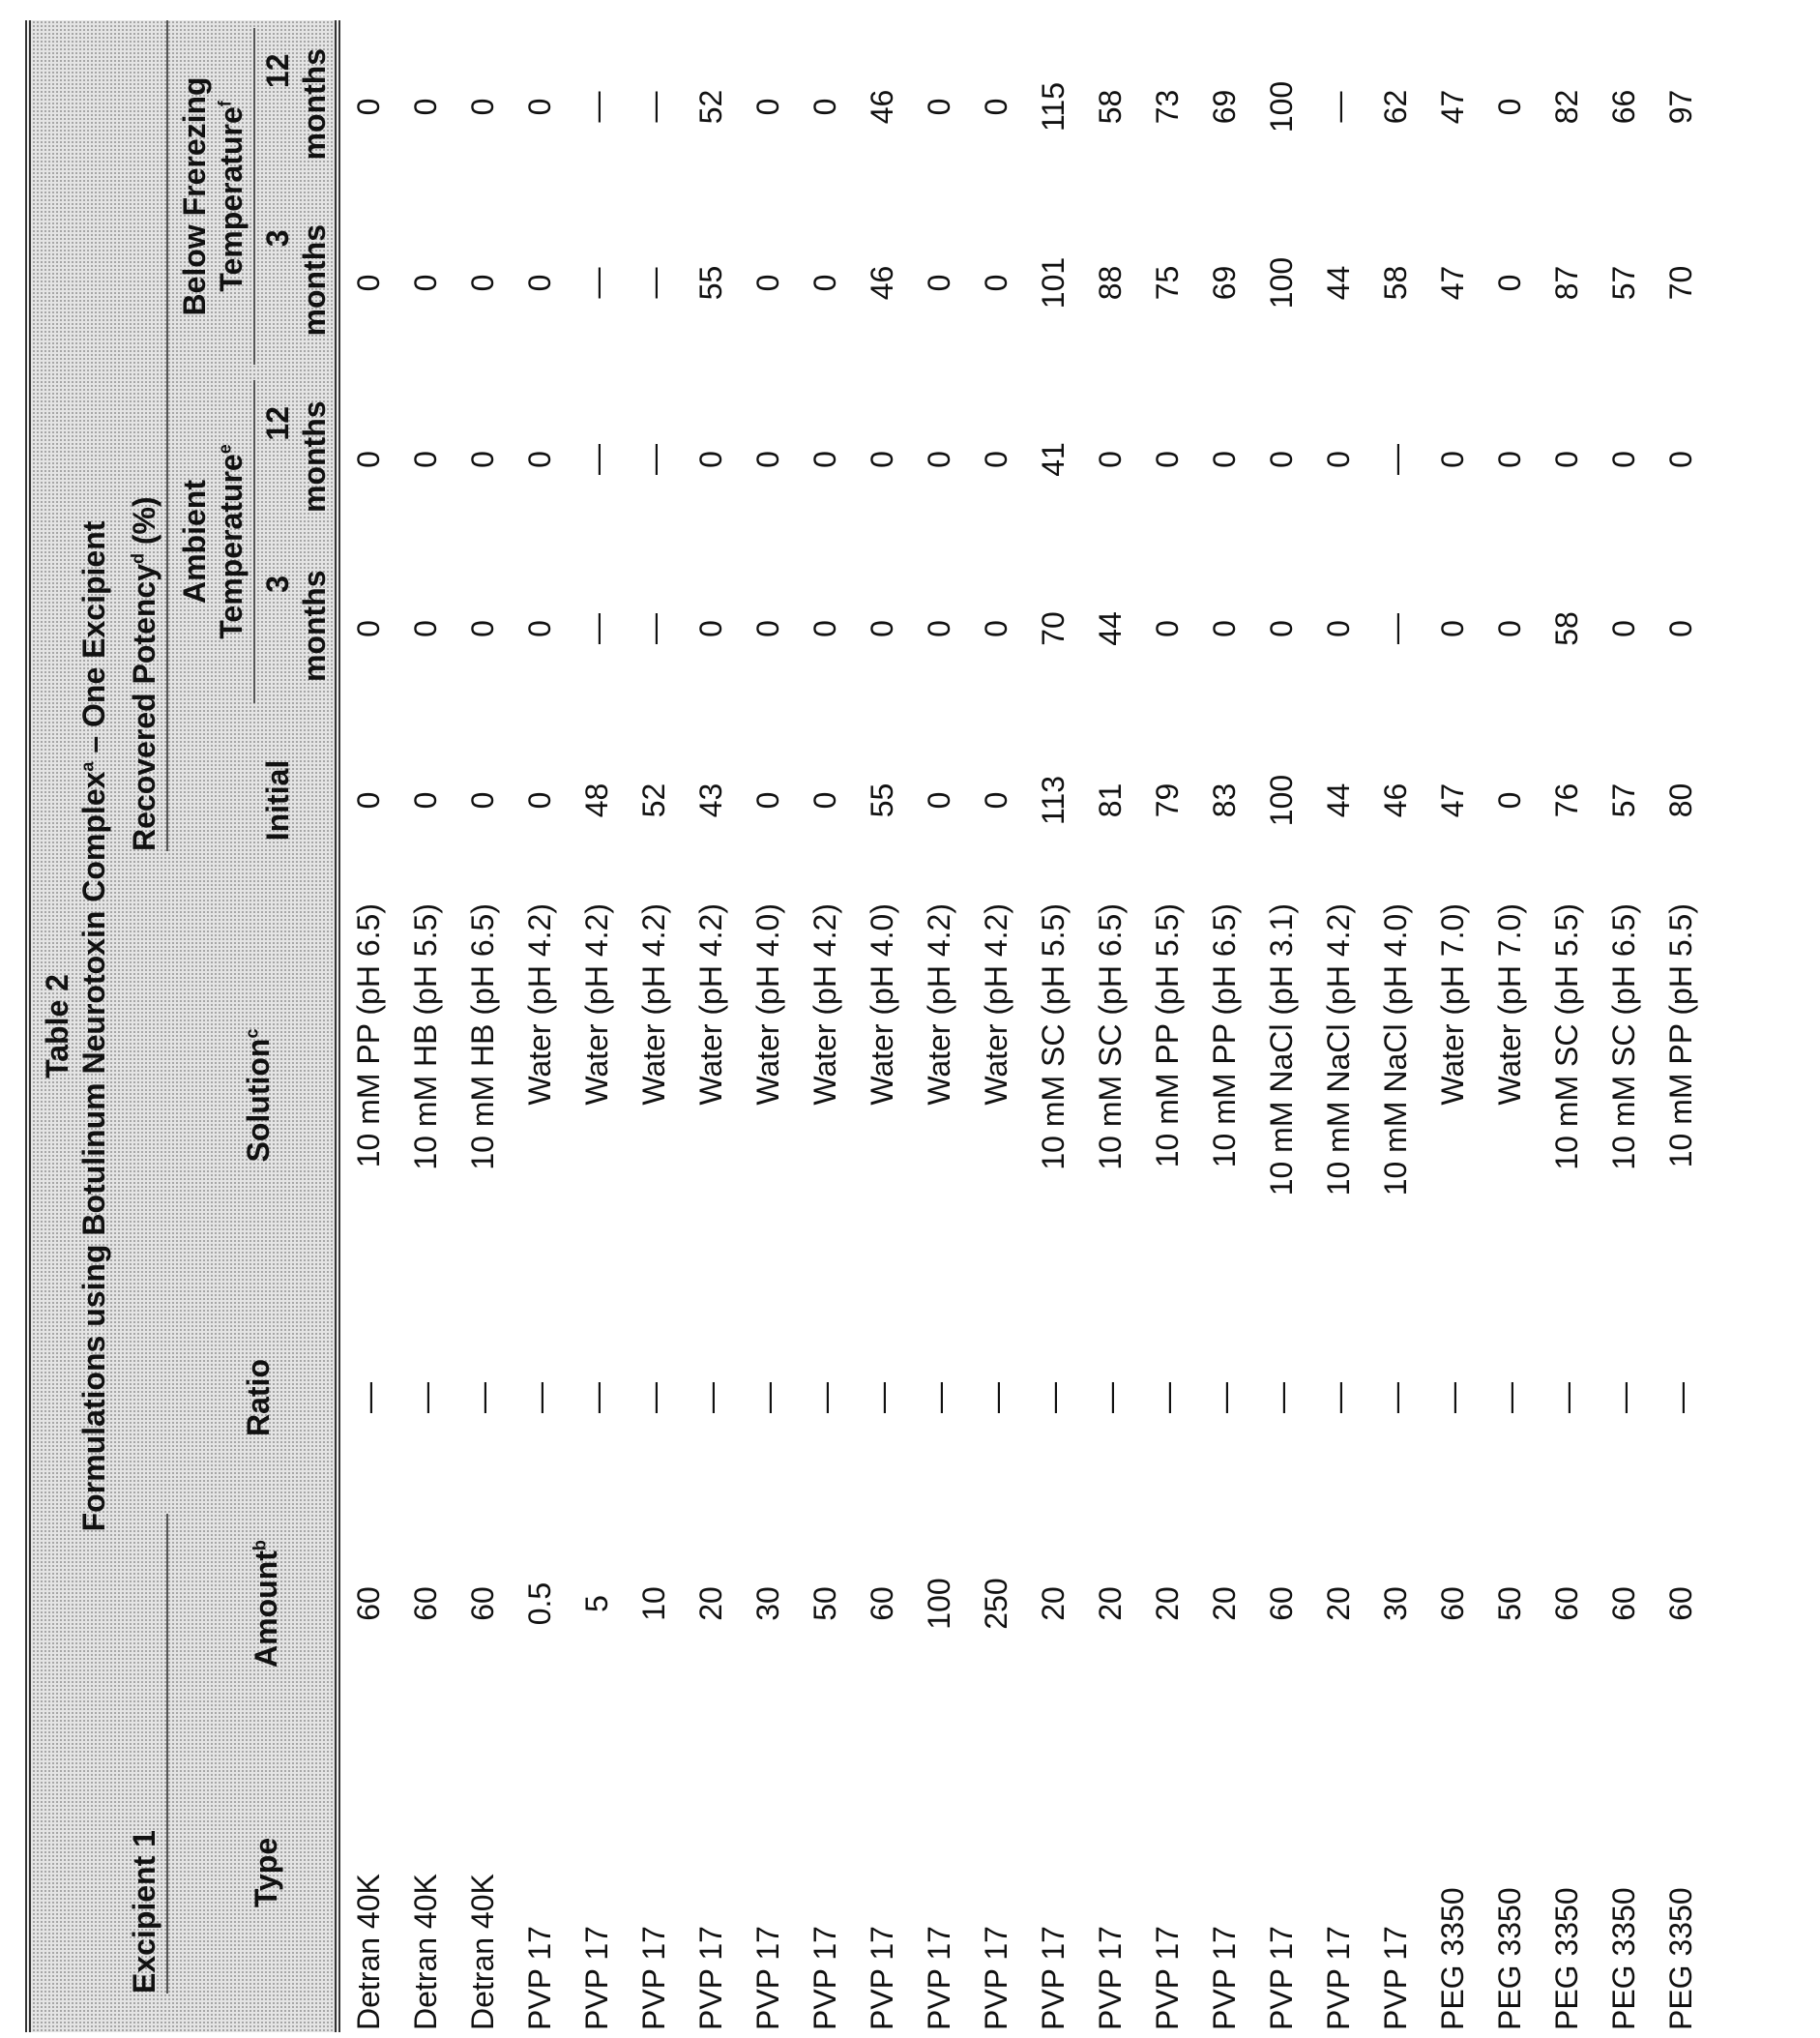  What do you see at coordinates (1511, 1095) in the screenshot?
I see `table-cell: Water (pH 7.0)` at bounding box center [1511, 1095].